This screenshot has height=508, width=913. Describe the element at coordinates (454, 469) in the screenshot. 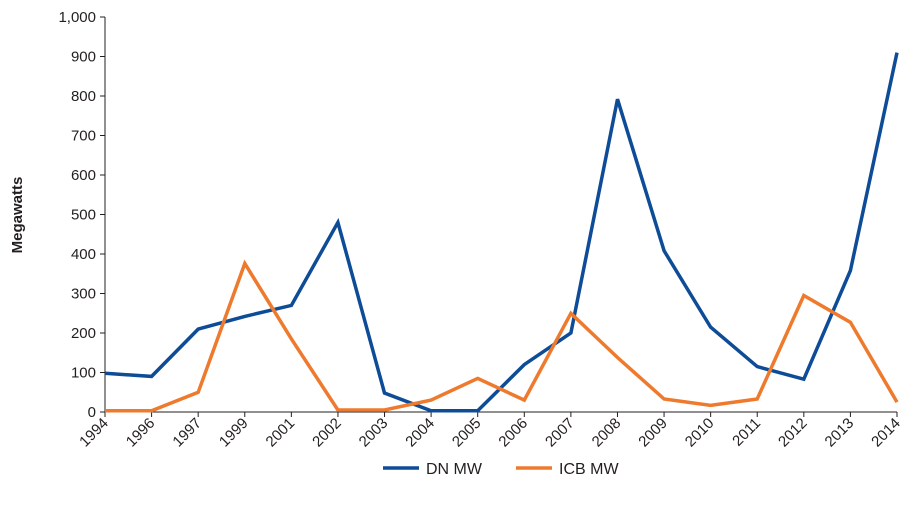

I see `legend-label: DN MW` at that location.